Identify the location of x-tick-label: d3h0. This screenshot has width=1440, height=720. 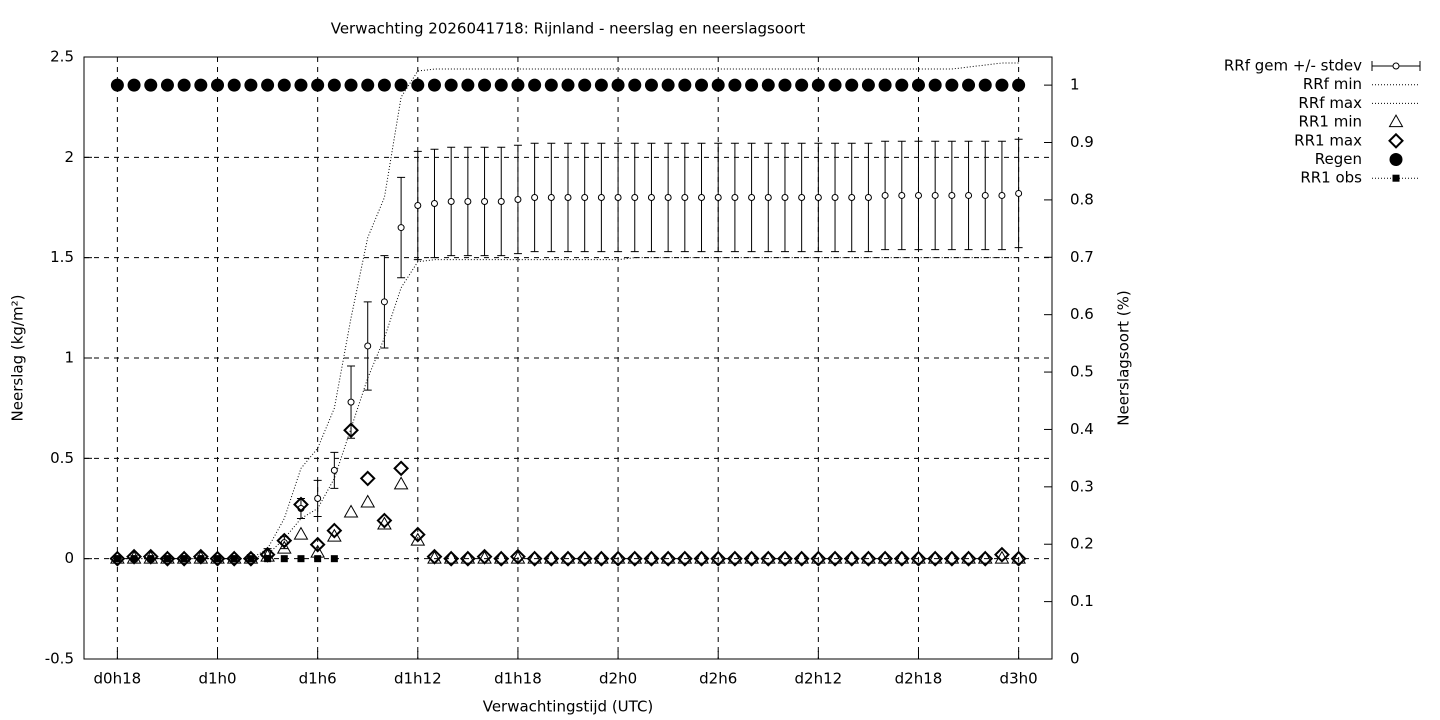
(1019, 679).